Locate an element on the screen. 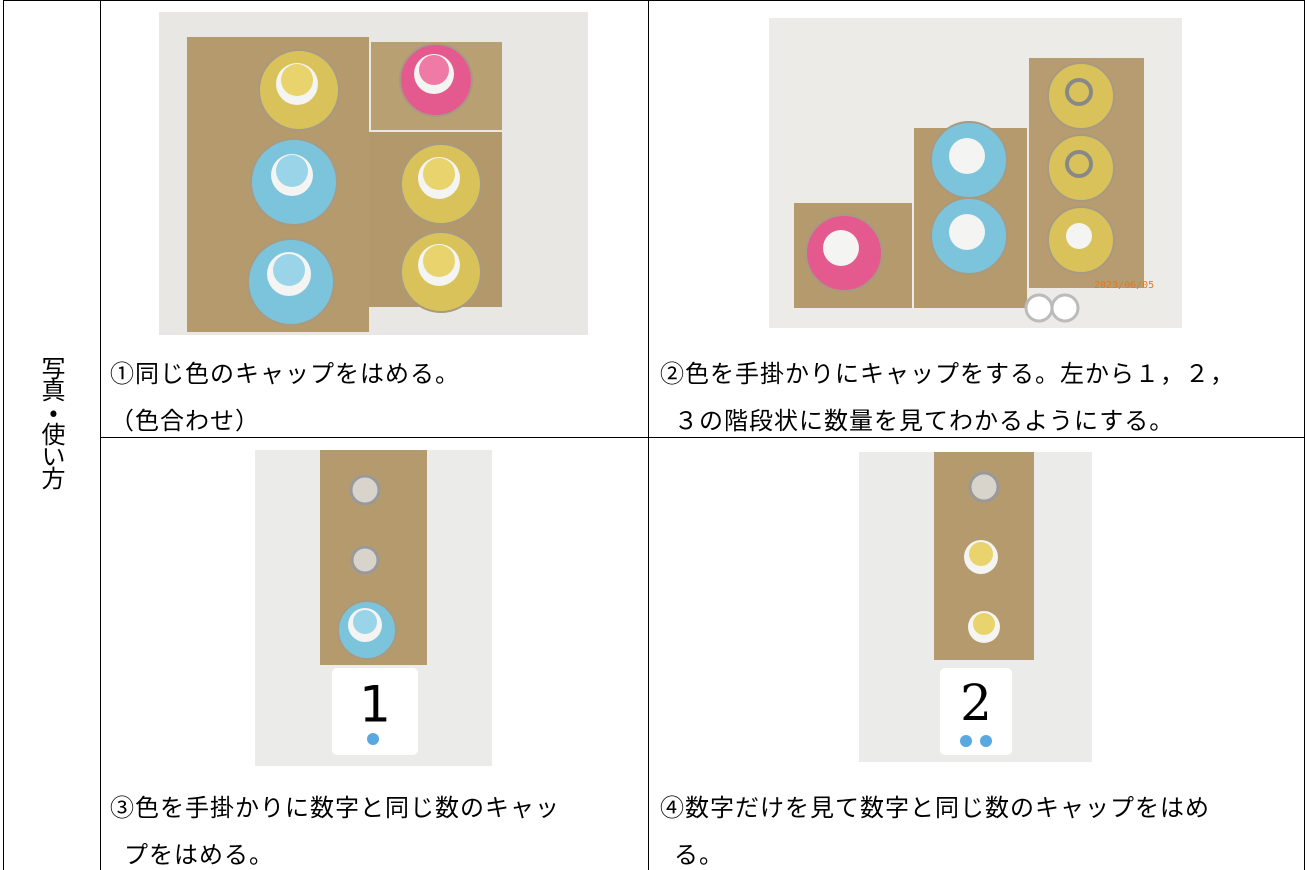  caption: プをはめる。 is located at coordinates (199, 856).